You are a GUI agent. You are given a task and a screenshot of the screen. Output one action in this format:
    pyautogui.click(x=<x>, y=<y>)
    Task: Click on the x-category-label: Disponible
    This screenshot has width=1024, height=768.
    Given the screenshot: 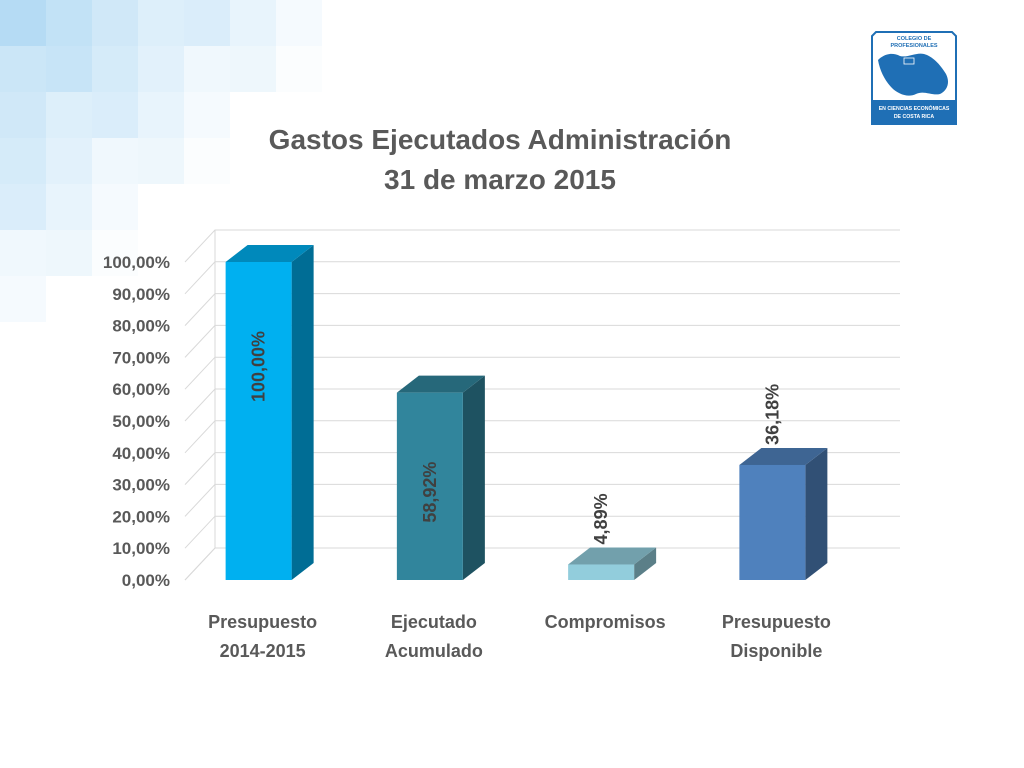 What is the action you would take?
    pyautogui.click(x=776, y=651)
    